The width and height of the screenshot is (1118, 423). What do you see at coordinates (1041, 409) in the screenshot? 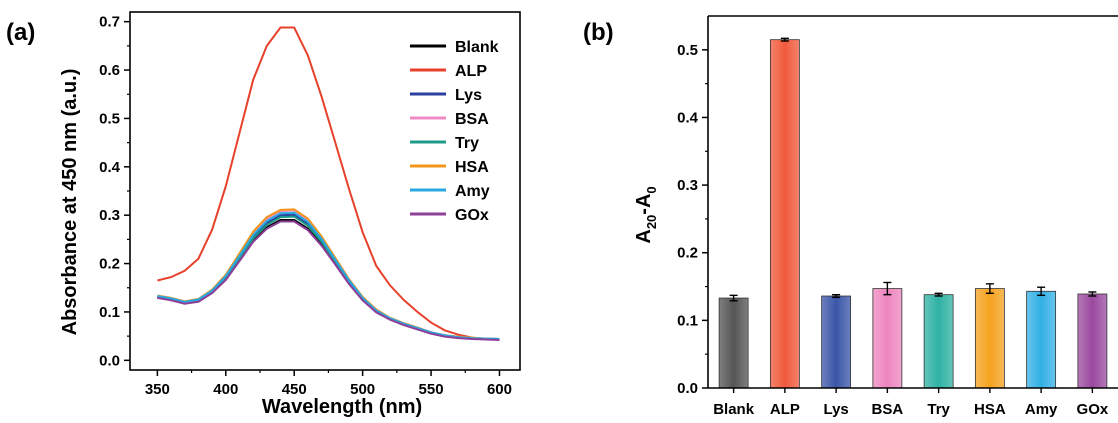
I see `category-label-amy: Amy` at bounding box center [1041, 409].